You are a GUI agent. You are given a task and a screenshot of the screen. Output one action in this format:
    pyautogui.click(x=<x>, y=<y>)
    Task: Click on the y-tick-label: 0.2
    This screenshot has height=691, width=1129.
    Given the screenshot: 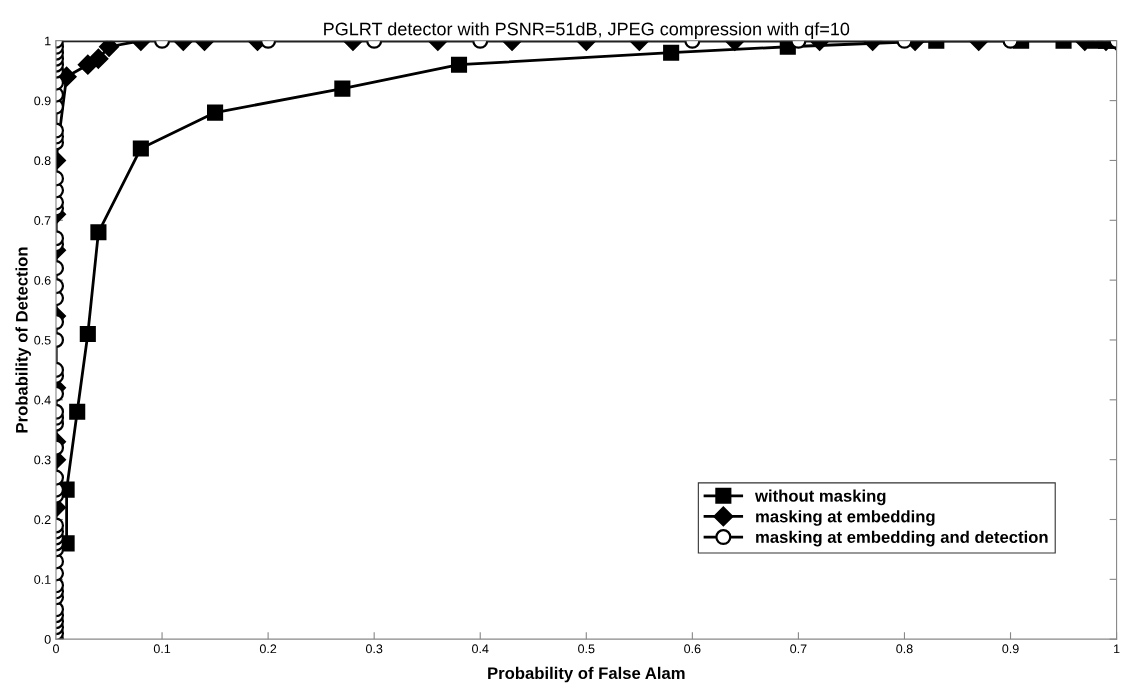 What is the action you would take?
    pyautogui.click(x=42, y=520)
    